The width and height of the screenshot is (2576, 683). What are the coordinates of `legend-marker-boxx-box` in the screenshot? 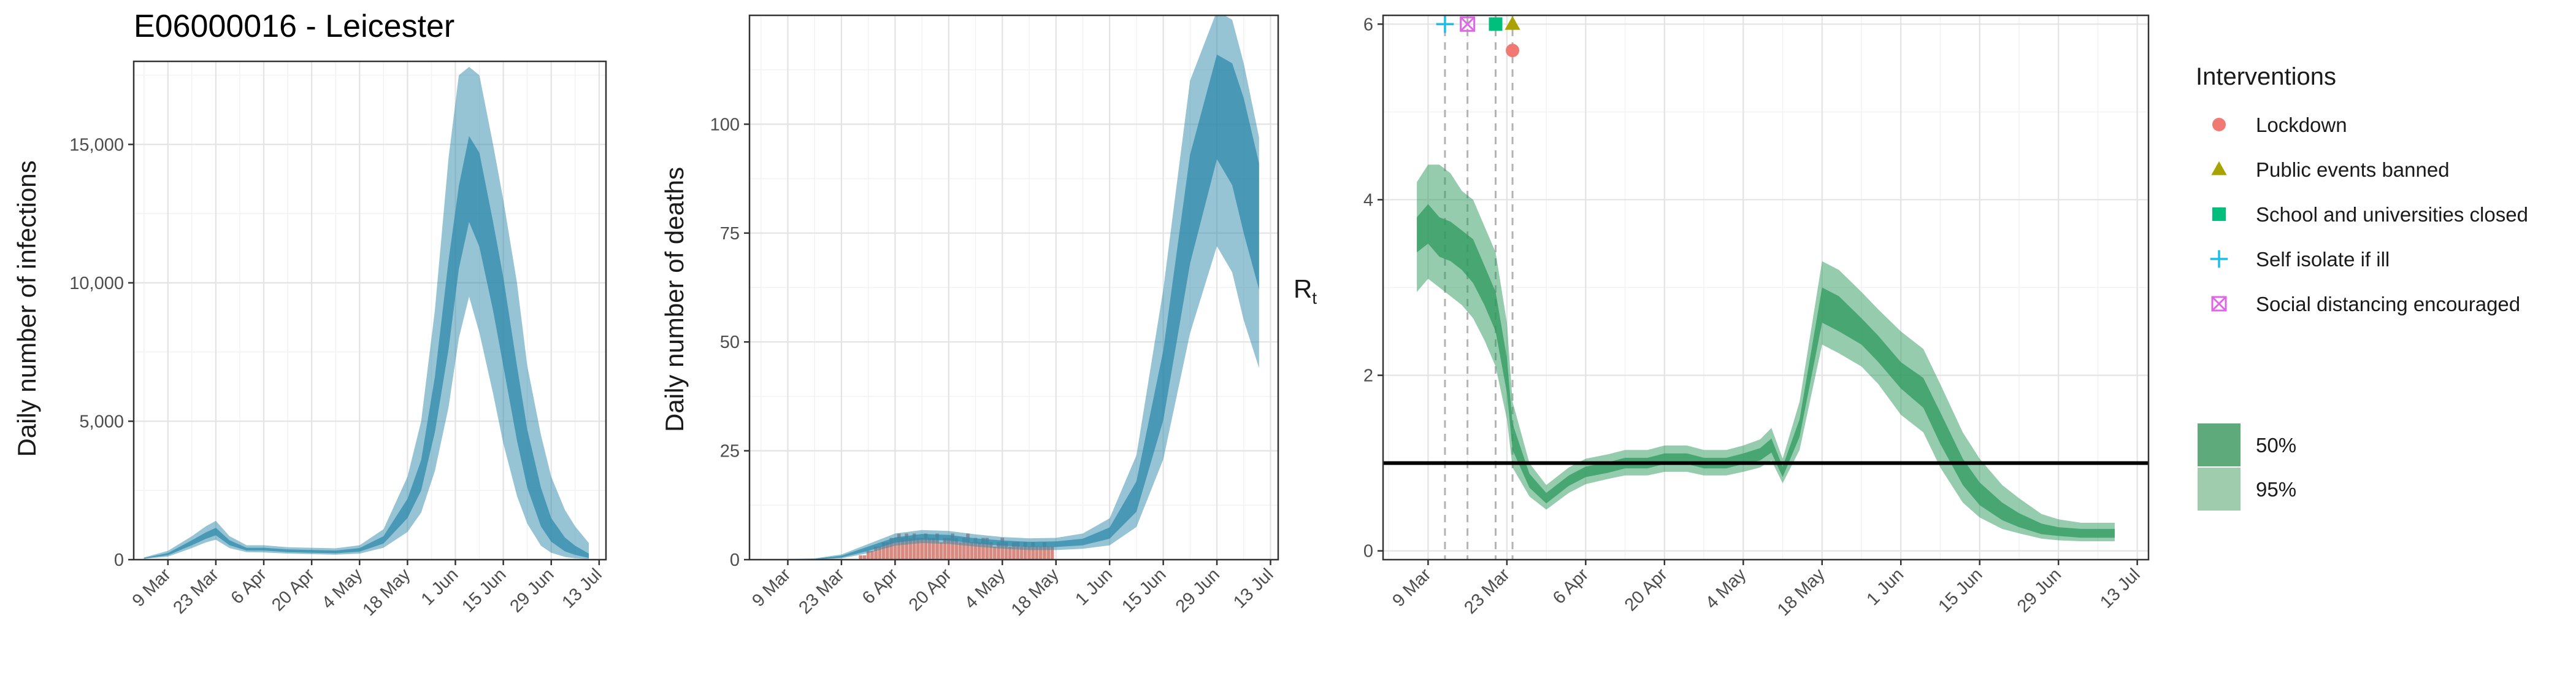 It's located at (2219, 304).